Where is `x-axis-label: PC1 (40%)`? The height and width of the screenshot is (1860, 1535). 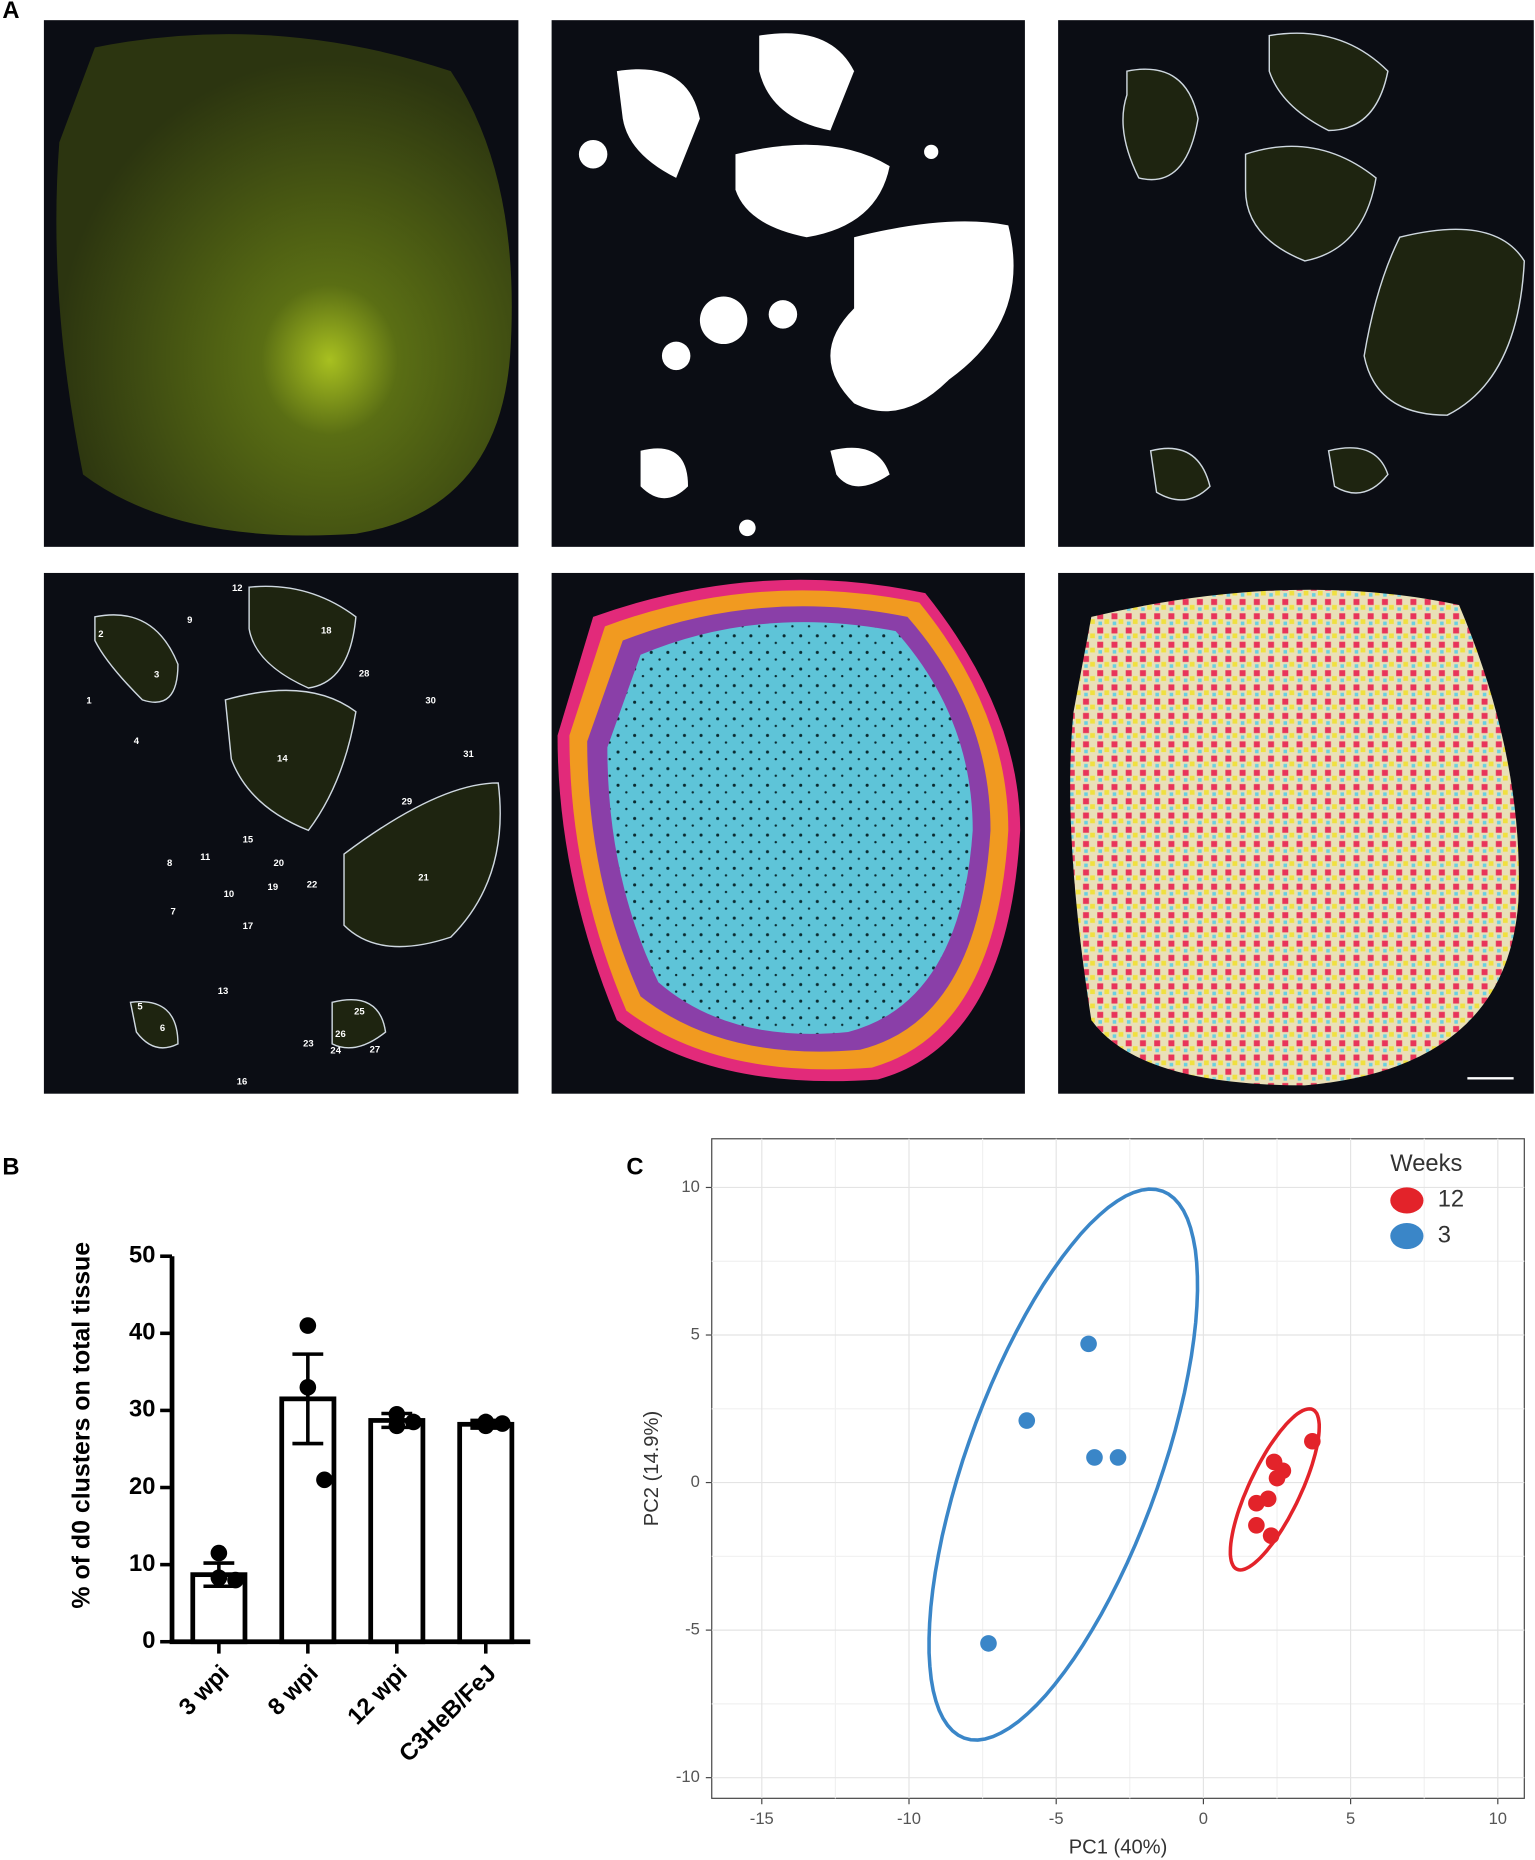 x-axis-label: PC1 (40%) is located at coordinates (1118, 1847).